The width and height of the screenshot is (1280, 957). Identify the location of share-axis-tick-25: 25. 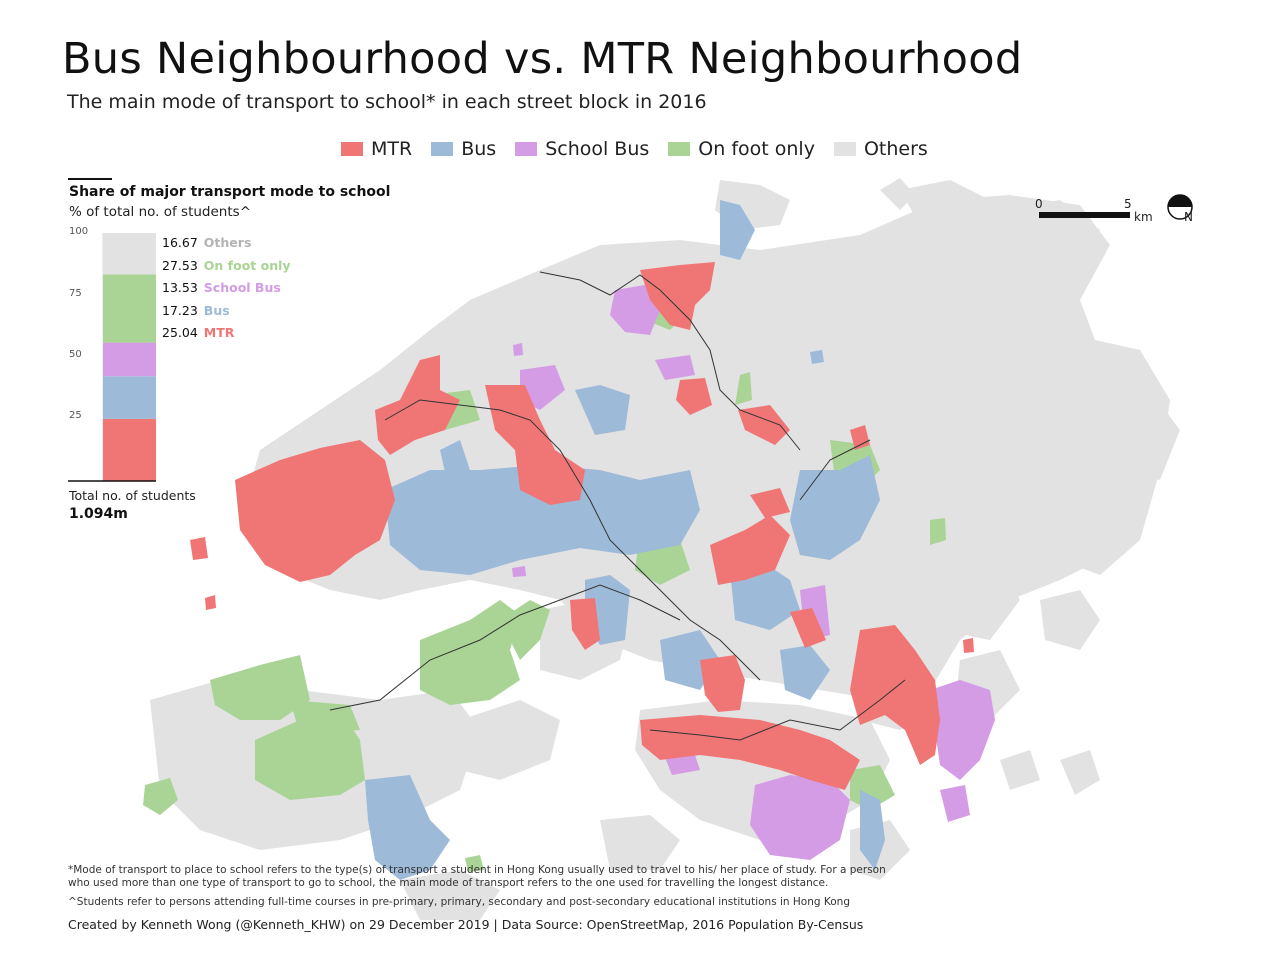
(75, 415).